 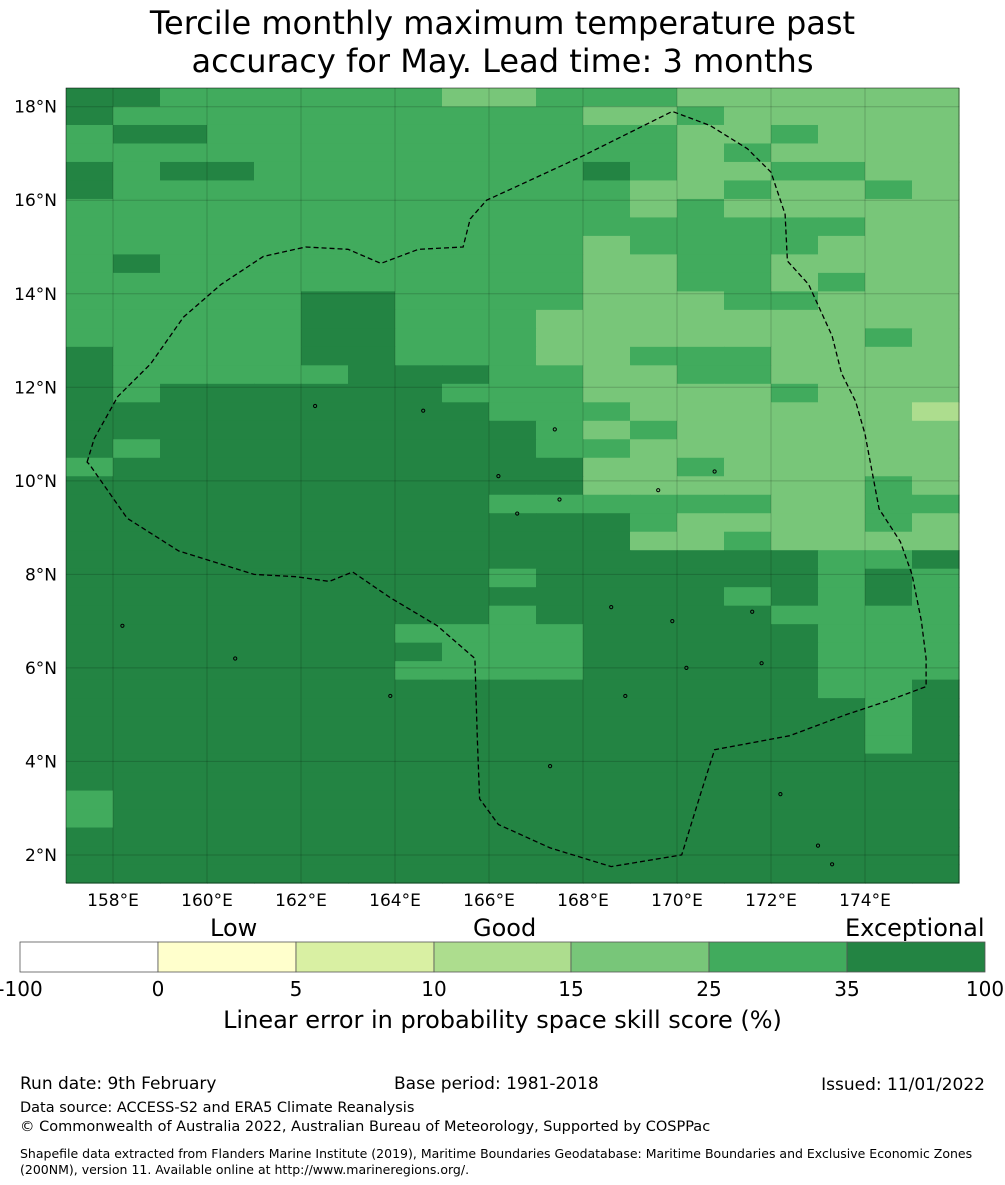 What do you see at coordinates (118, 1084) in the screenshot?
I see `run-date: Run date: 9th February` at bounding box center [118, 1084].